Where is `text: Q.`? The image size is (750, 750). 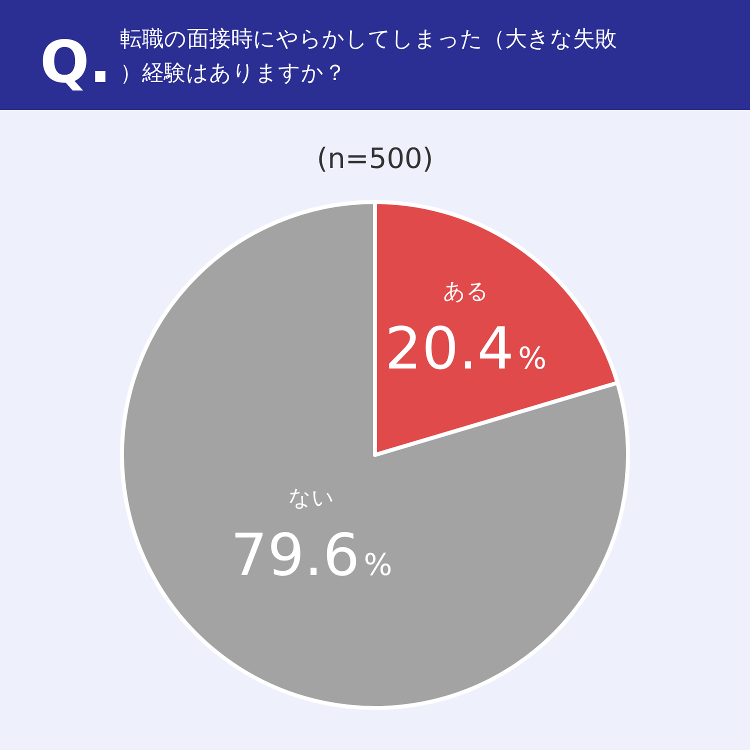
text: Q. is located at coordinates (76, 62).